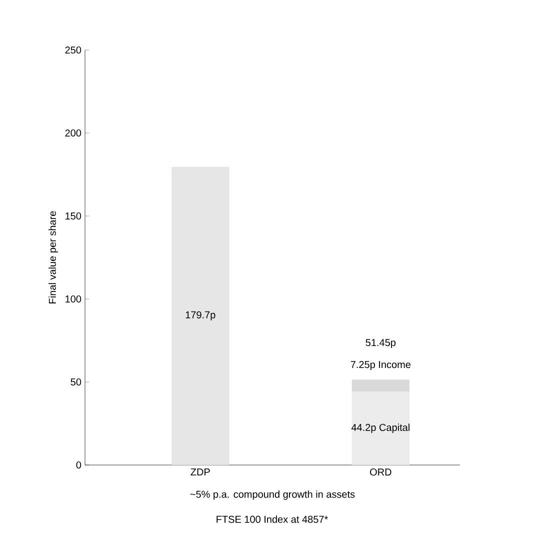 Image resolution: width=533 pixels, height=560 pixels. Describe the element at coordinates (380, 428) in the screenshot. I see `data-label: 44.2p Capital` at that location.